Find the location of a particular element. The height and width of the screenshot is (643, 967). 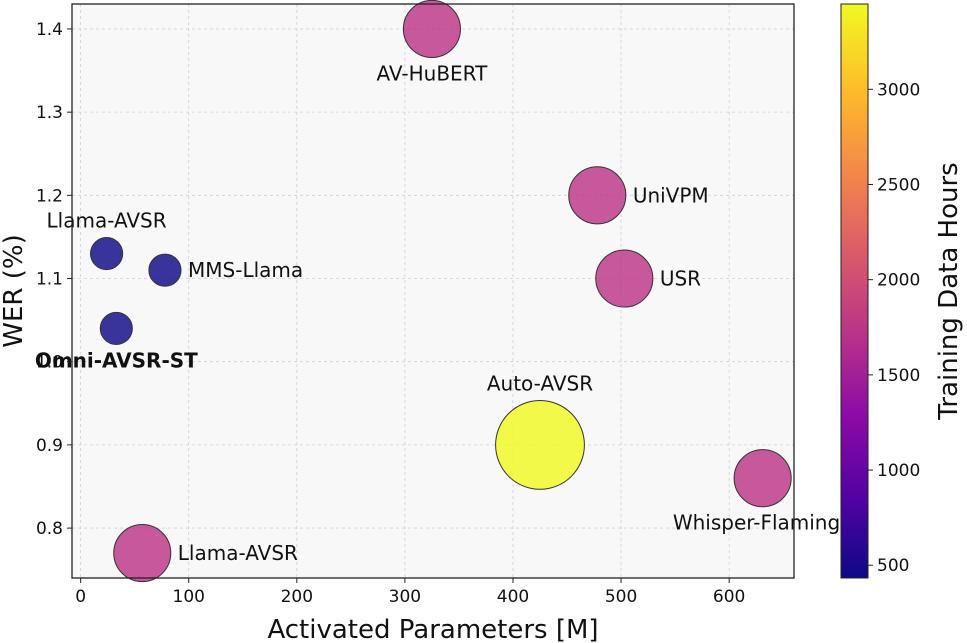

y-tick-label: 1.0 is located at coordinates (49, 363).